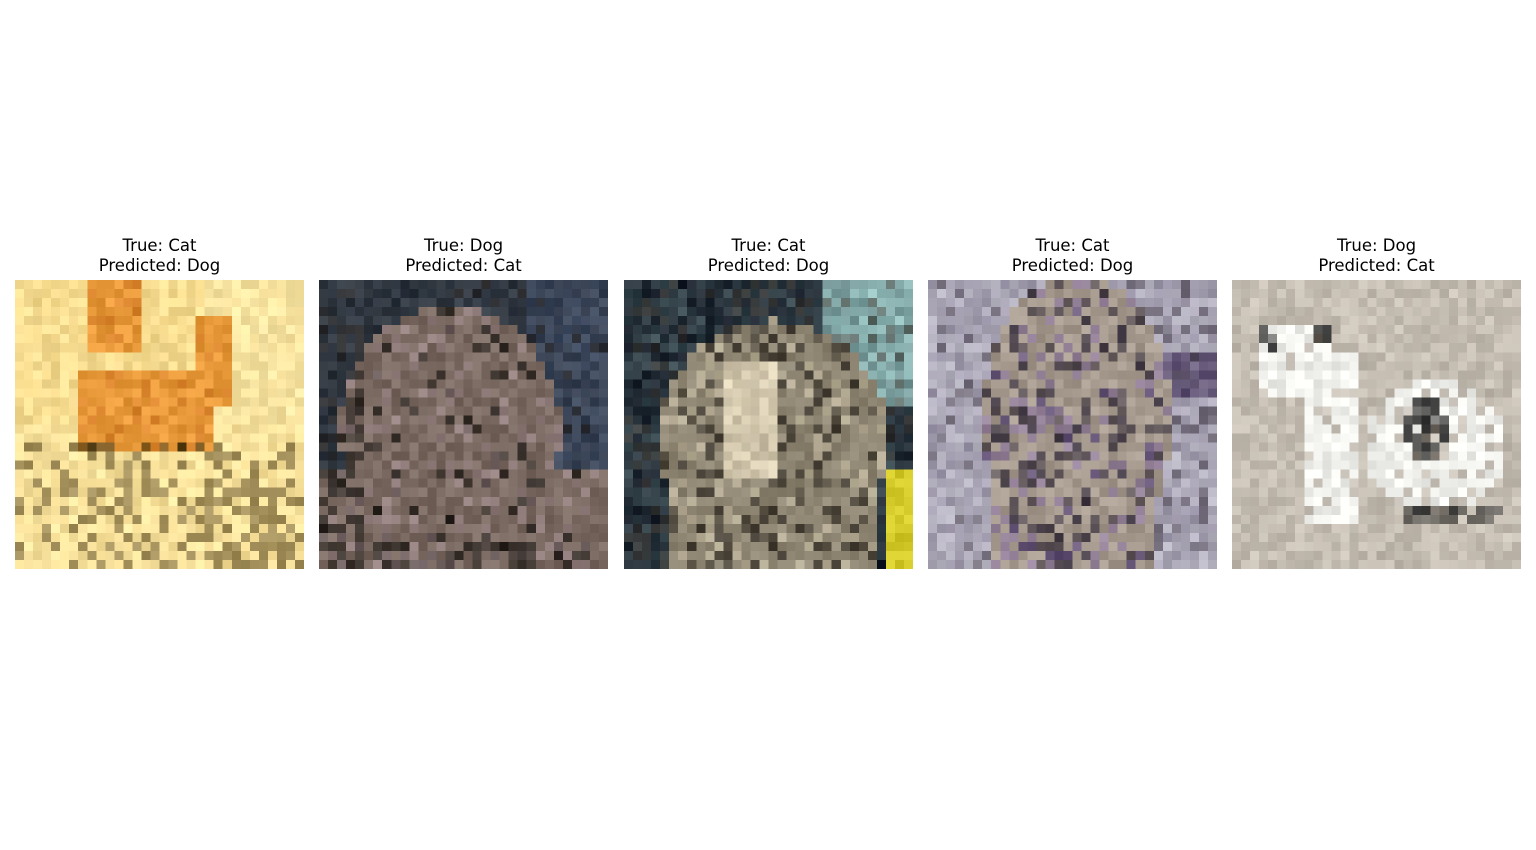 Image resolution: width=1536 pixels, height=850 pixels. I want to click on sample-panel-5: True: Dog Predicted: Cat, so click(1376, 402).